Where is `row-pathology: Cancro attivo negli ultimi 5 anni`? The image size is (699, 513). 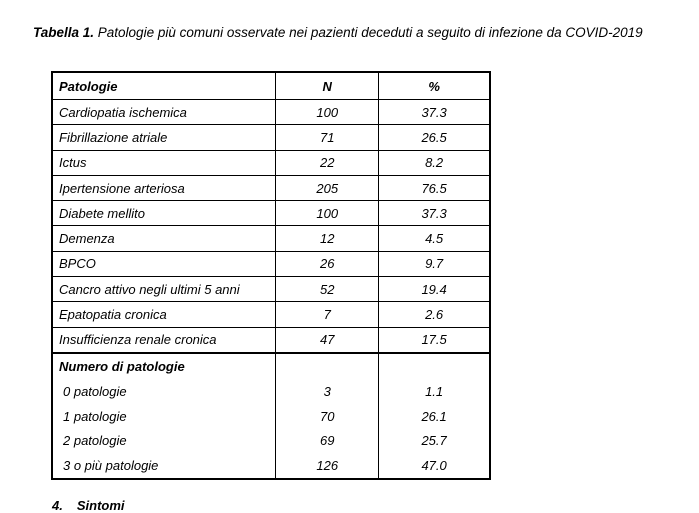 row-pathology: Cancro attivo negli ultimi 5 anni is located at coordinates (164, 289).